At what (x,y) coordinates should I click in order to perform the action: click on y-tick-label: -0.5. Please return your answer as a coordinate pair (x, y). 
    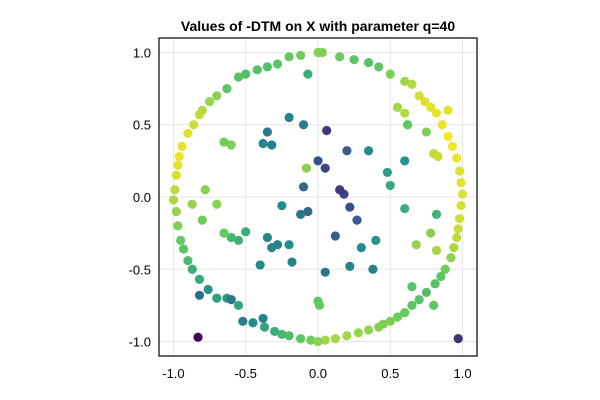
    Looking at the image, I should click on (140, 269).